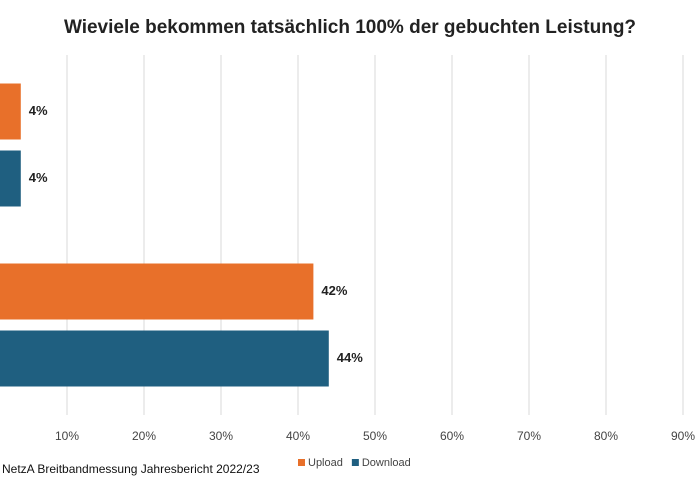  I want to click on x-tick-label: 70%, so click(529, 436).